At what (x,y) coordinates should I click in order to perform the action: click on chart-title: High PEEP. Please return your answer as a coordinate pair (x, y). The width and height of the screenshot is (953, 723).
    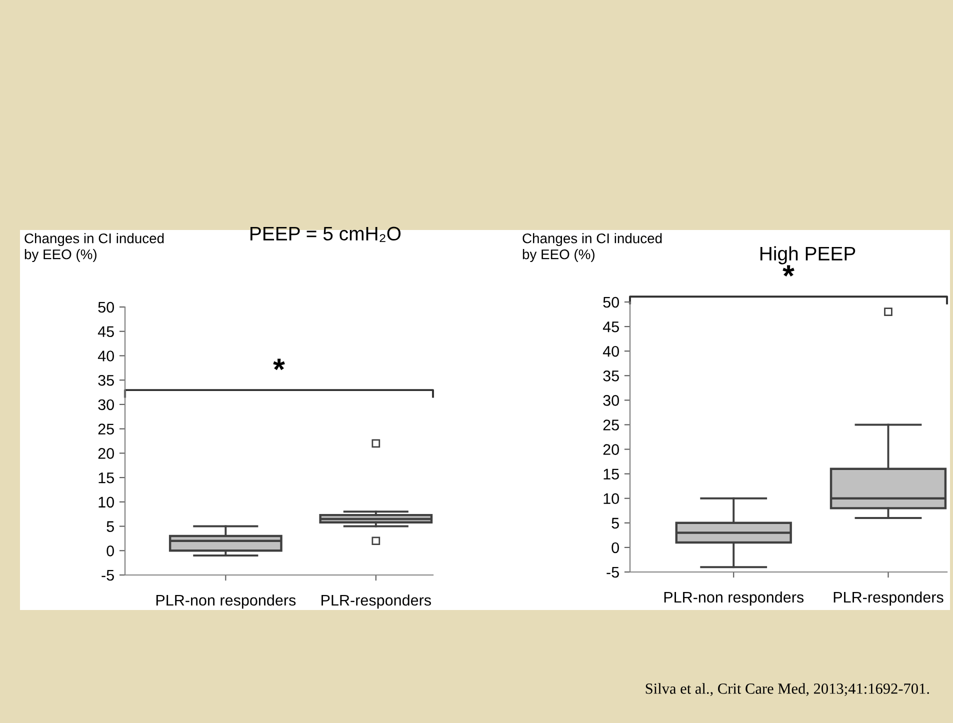
    Looking at the image, I should click on (808, 255).